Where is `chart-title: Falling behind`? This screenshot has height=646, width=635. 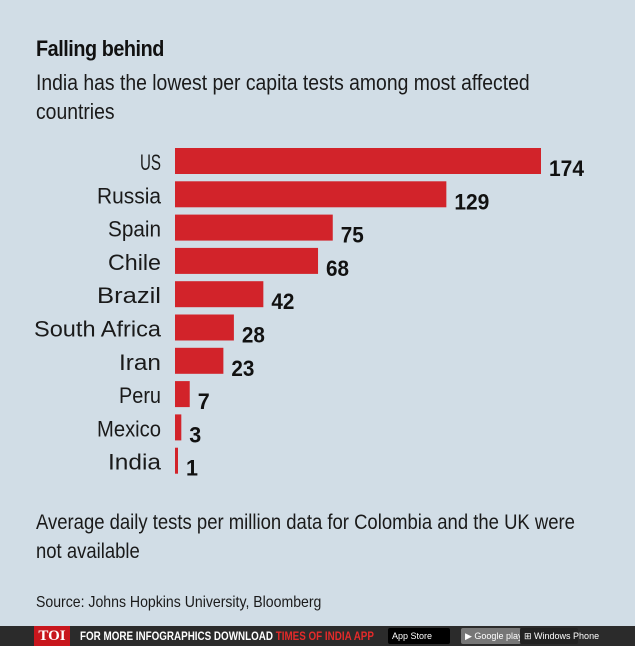
chart-title: Falling behind is located at coordinates (100, 48).